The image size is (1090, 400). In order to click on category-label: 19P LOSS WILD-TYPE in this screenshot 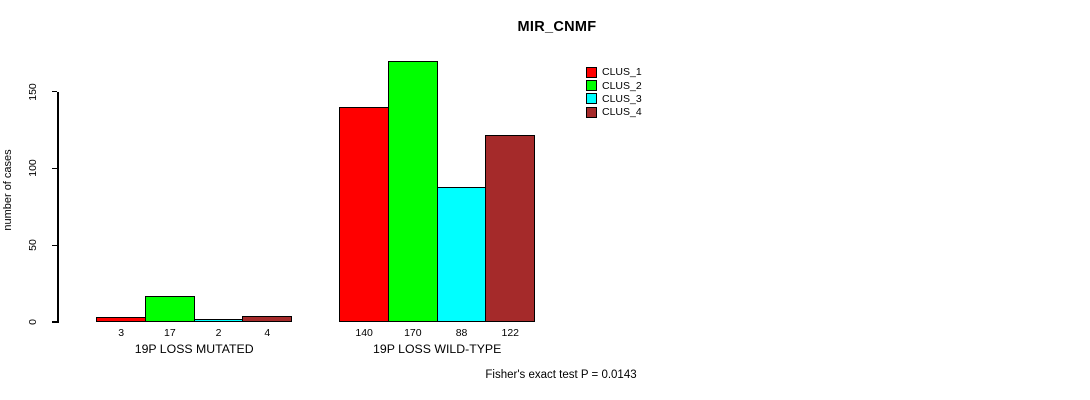, I will do `click(437, 348)`.